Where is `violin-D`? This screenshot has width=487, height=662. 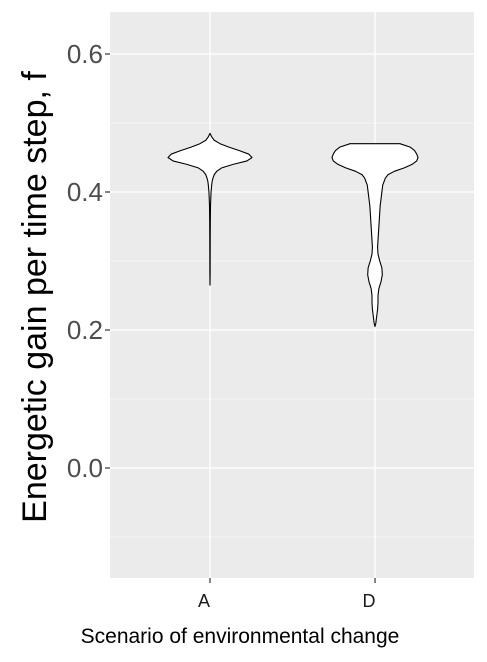
violin-D is located at coordinates (375, 235).